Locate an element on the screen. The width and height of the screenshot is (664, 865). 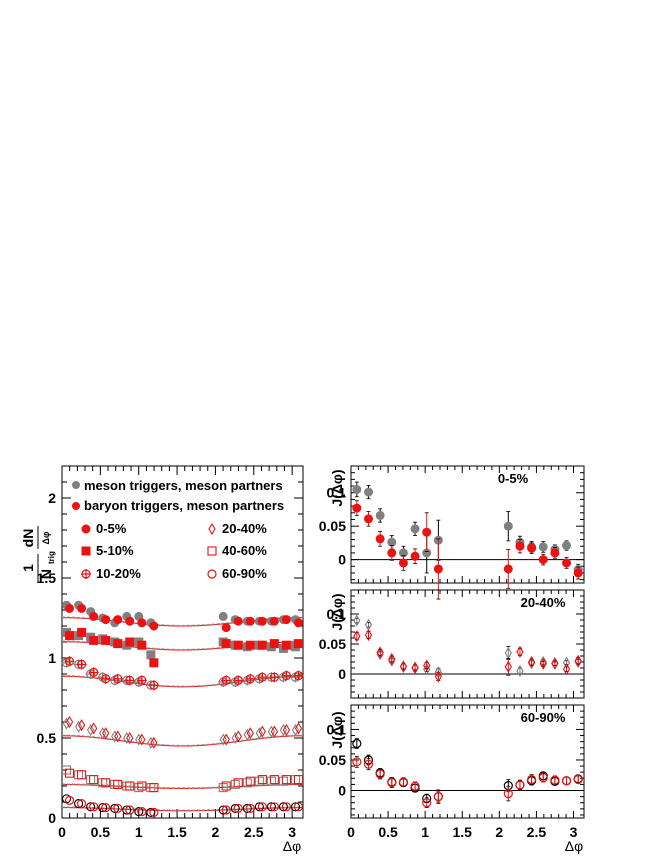
xtick-label: 1 is located at coordinates (425, 832).